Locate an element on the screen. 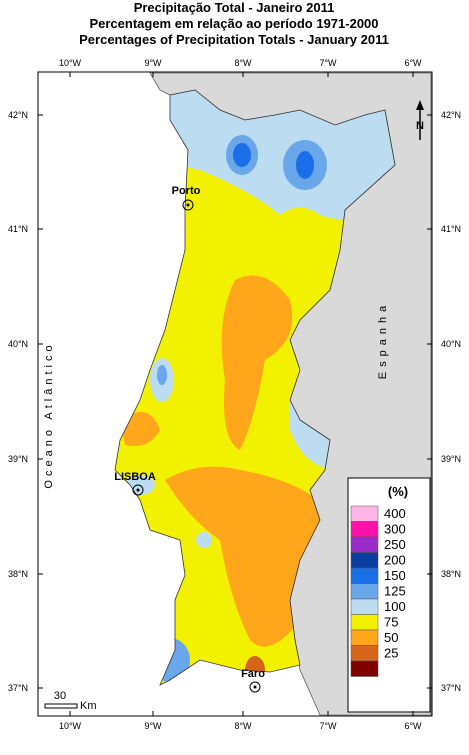 The image size is (469, 755). legend-label: 250 is located at coordinates (395, 544).